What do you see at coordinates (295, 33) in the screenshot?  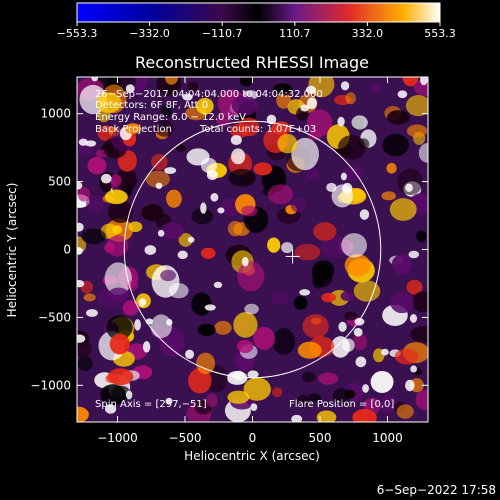 I see `colorbar-tick-label: 110.7` at bounding box center [295, 33].